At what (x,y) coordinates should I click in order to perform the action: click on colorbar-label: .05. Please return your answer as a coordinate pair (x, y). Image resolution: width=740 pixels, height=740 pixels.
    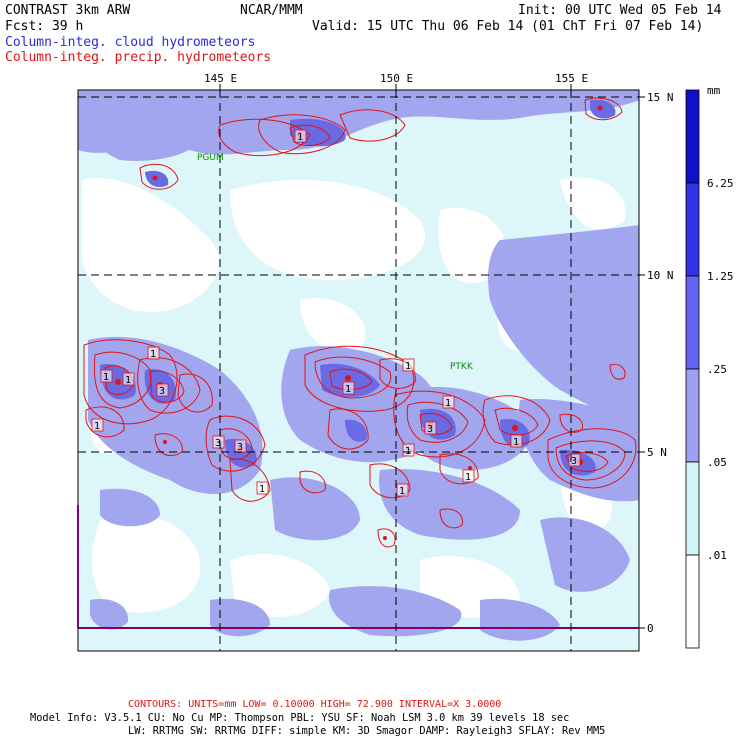
    Looking at the image, I should click on (717, 462).